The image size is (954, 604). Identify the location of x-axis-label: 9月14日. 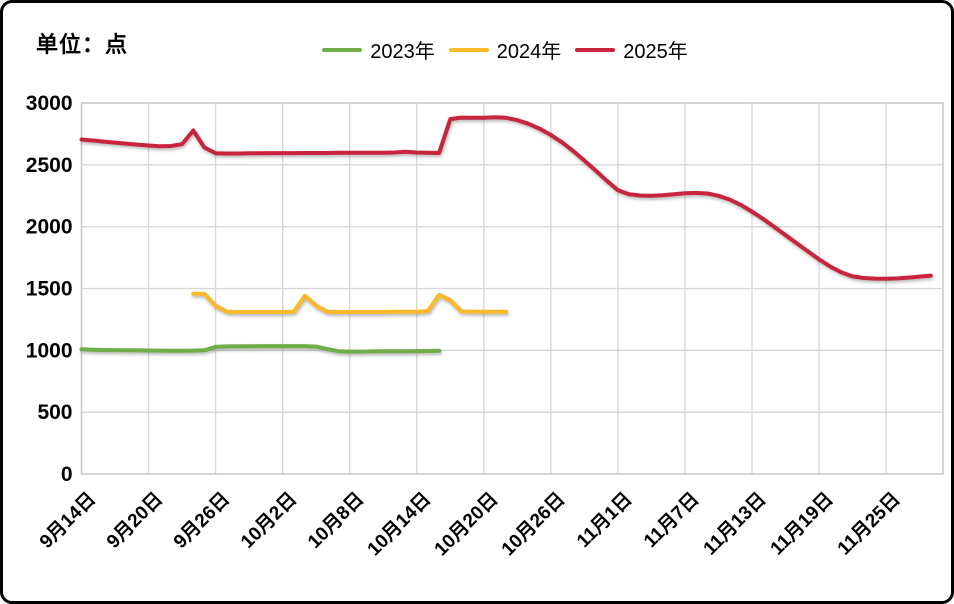
(68, 521).